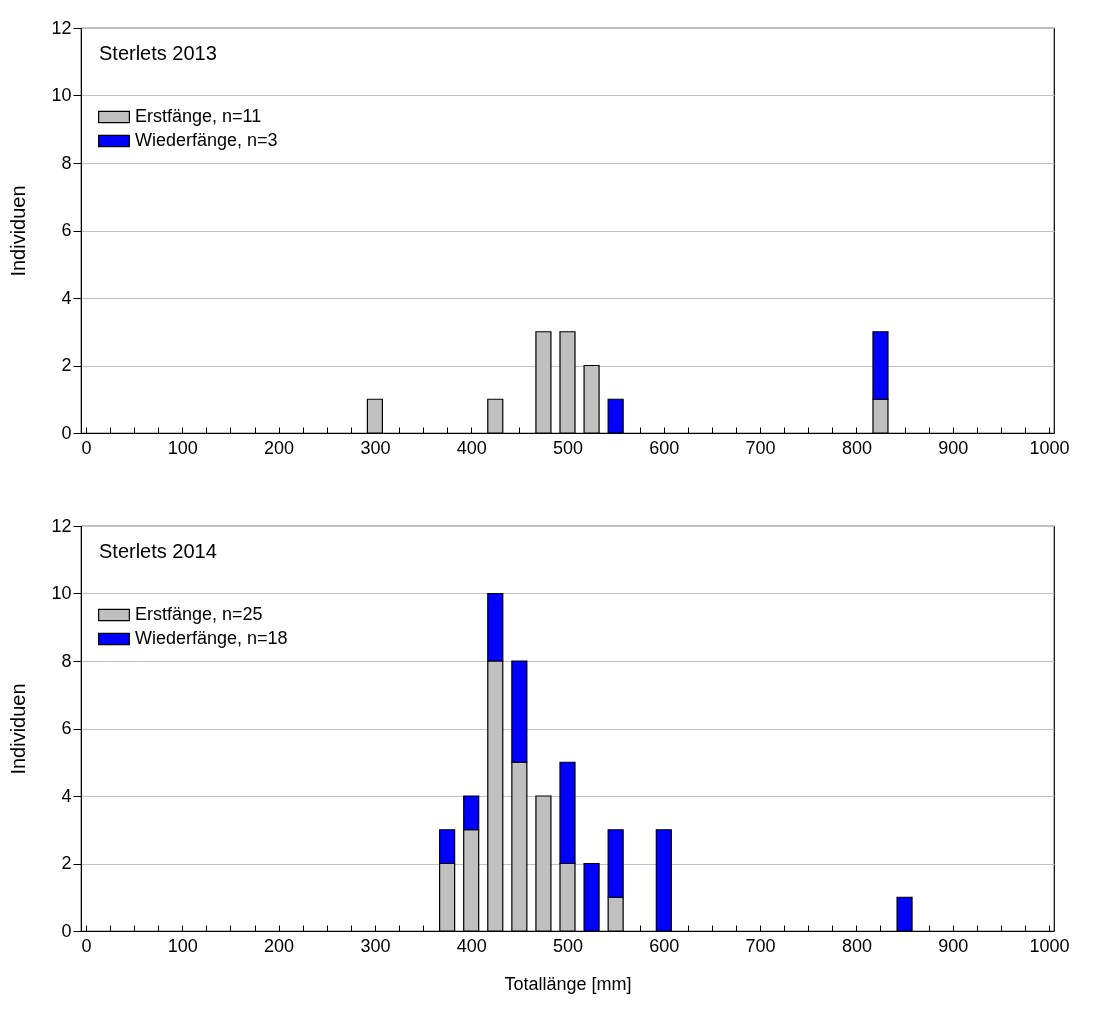  What do you see at coordinates (206, 140) in the screenshot?
I see `legend-label: Wiederfänge, n=3` at bounding box center [206, 140].